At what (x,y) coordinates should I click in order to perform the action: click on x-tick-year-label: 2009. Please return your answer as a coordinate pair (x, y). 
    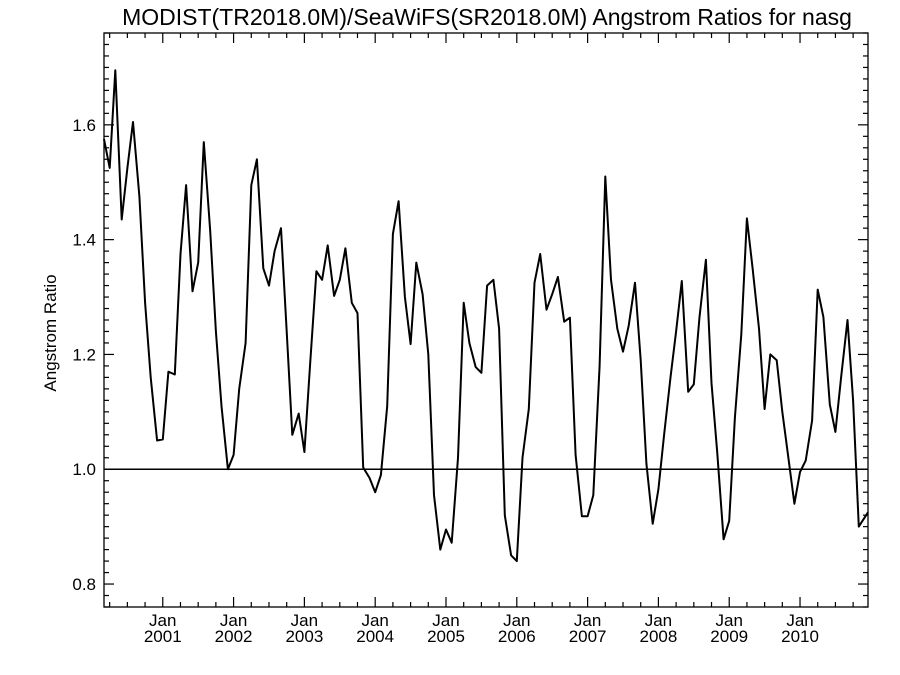
    Looking at the image, I should click on (729, 636).